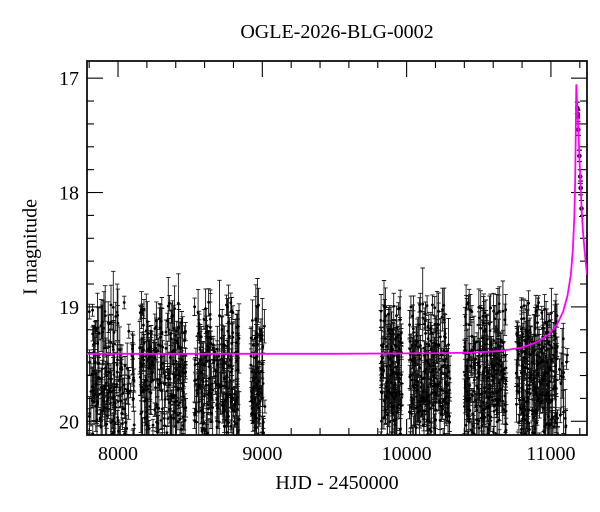 Image resolution: width=600 pixels, height=512 pixels. What do you see at coordinates (407, 454) in the screenshot?
I see `x-tick-label: 10000` at bounding box center [407, 454].